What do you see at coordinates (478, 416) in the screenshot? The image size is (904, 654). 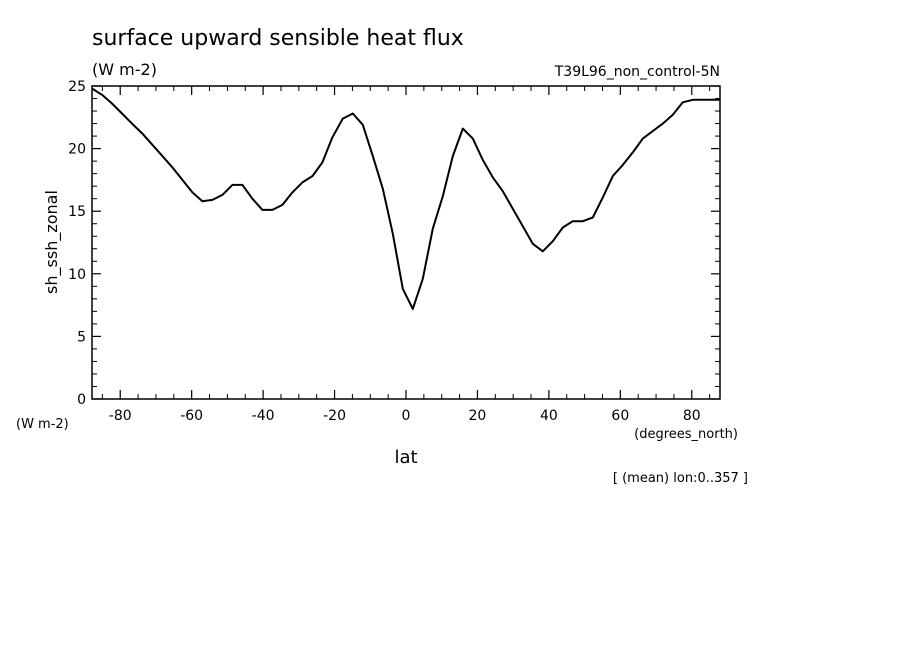 I see `x-tick-label: 20` at bounding box center [478, 416].